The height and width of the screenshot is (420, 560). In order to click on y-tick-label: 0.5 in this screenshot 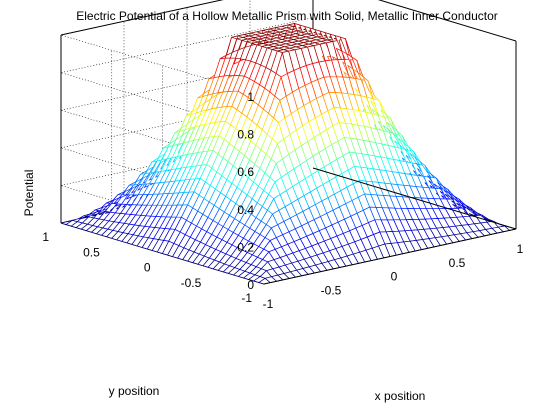, I will do `click(91, 252)`.